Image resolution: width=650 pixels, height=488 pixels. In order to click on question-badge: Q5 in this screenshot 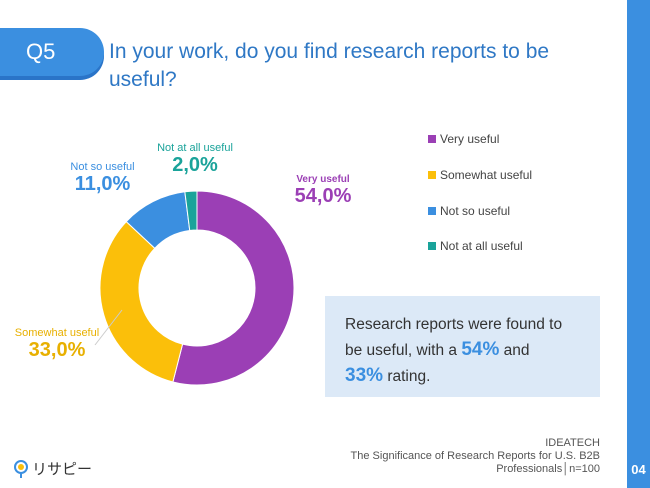, I will do `click(52, 52)`.